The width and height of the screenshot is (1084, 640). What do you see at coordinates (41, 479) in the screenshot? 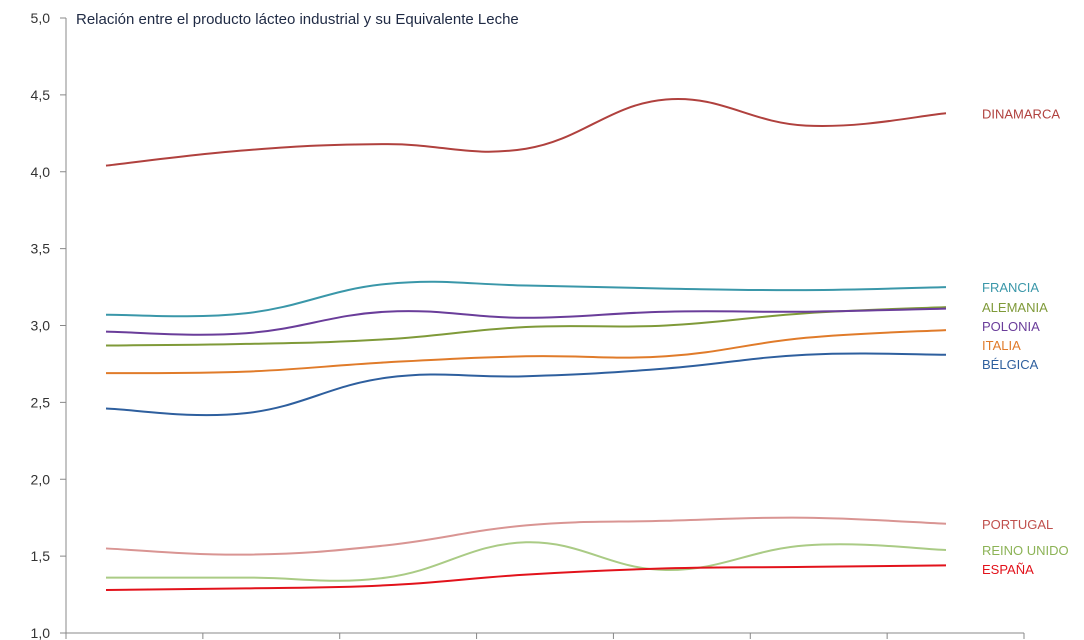
I see `y-tick-label: 2,0` at bounding box center [41, 479].